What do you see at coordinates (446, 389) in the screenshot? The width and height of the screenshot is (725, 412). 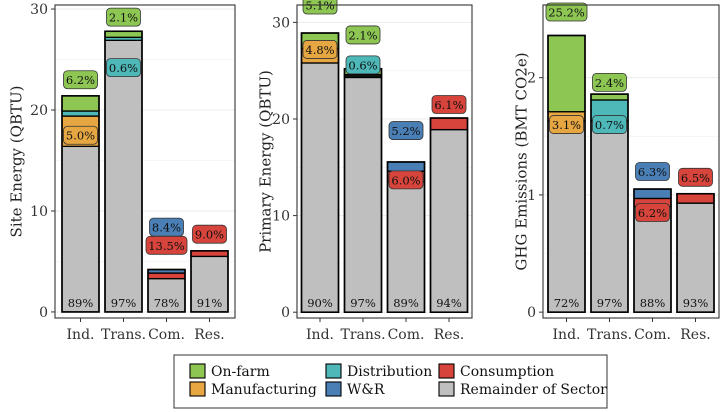 I see `legend-swatch-remainder` at bounding box center [446, 389].